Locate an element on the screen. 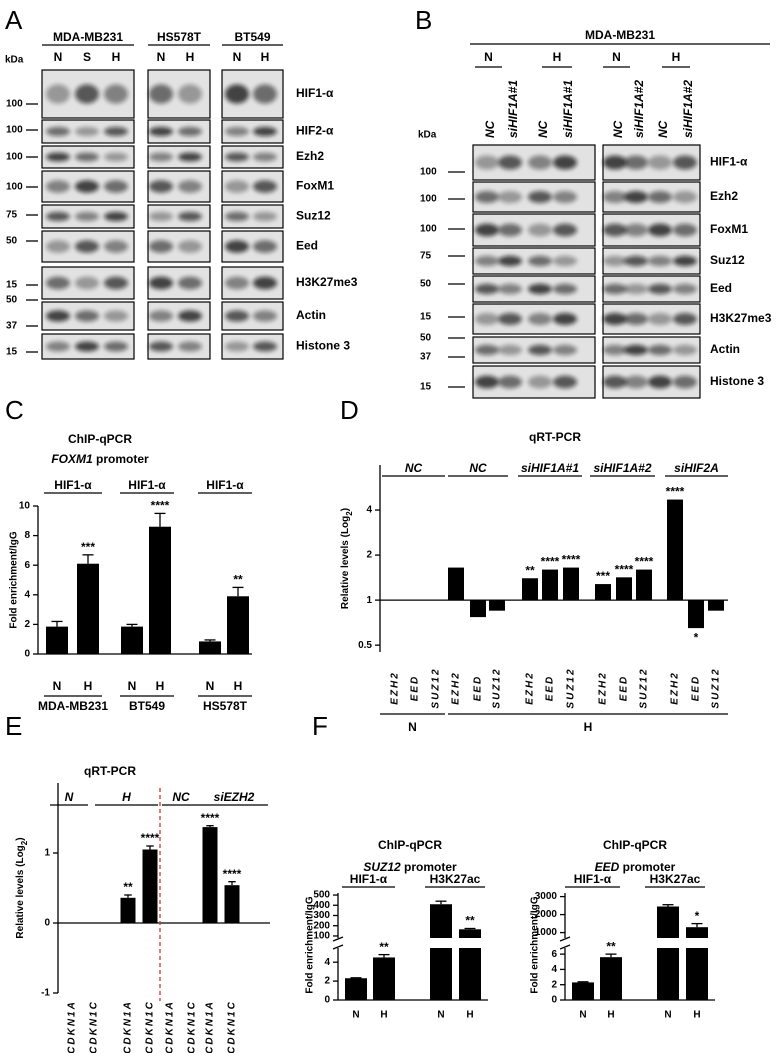 The height and width of the screenshot is (1053, 783). protein-label: Suz12 is located at coordinates (727, 260).